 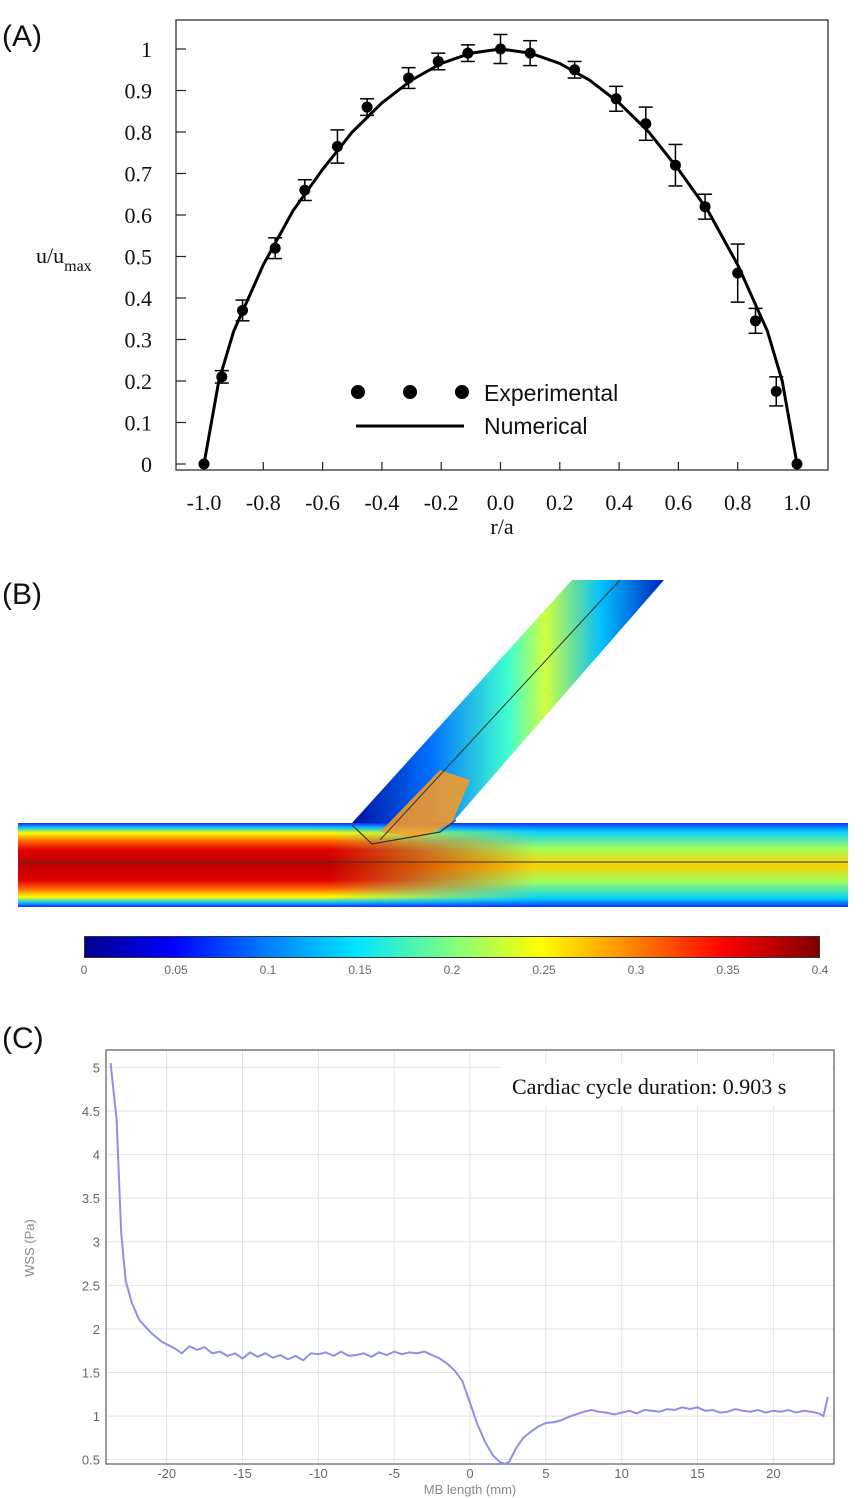 I want to click on y-tick-label: 1.5, so click(x=91, y=1372).